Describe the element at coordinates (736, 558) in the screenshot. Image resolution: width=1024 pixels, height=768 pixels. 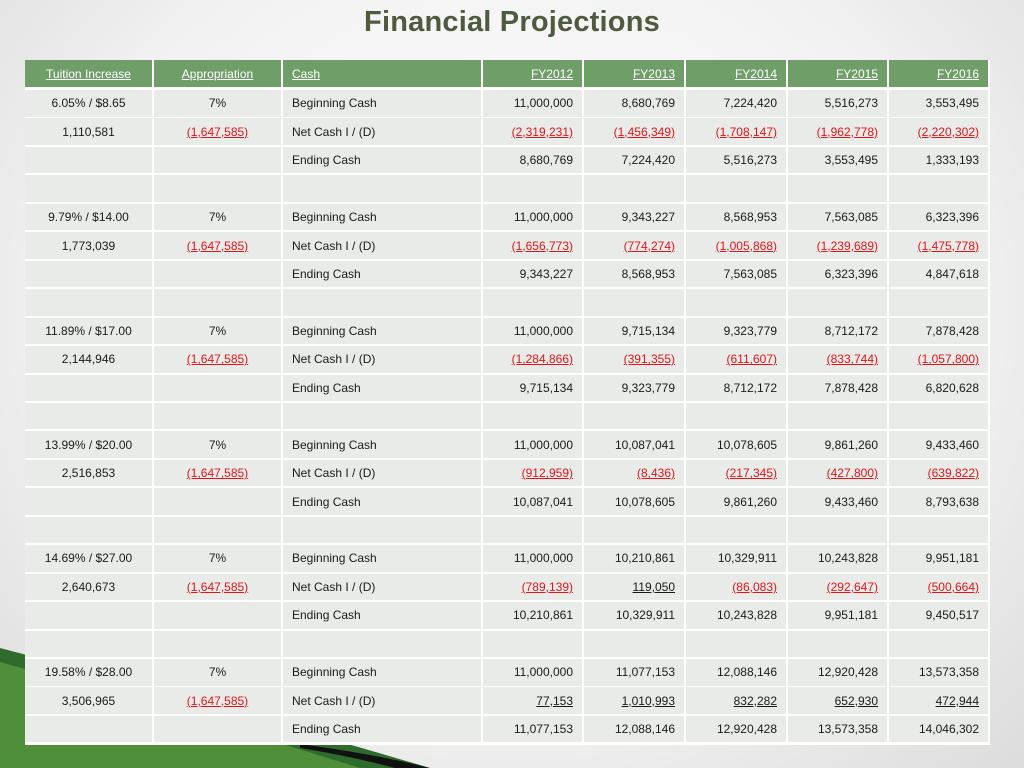
I see `value-cell: 10,329,911` at that location.